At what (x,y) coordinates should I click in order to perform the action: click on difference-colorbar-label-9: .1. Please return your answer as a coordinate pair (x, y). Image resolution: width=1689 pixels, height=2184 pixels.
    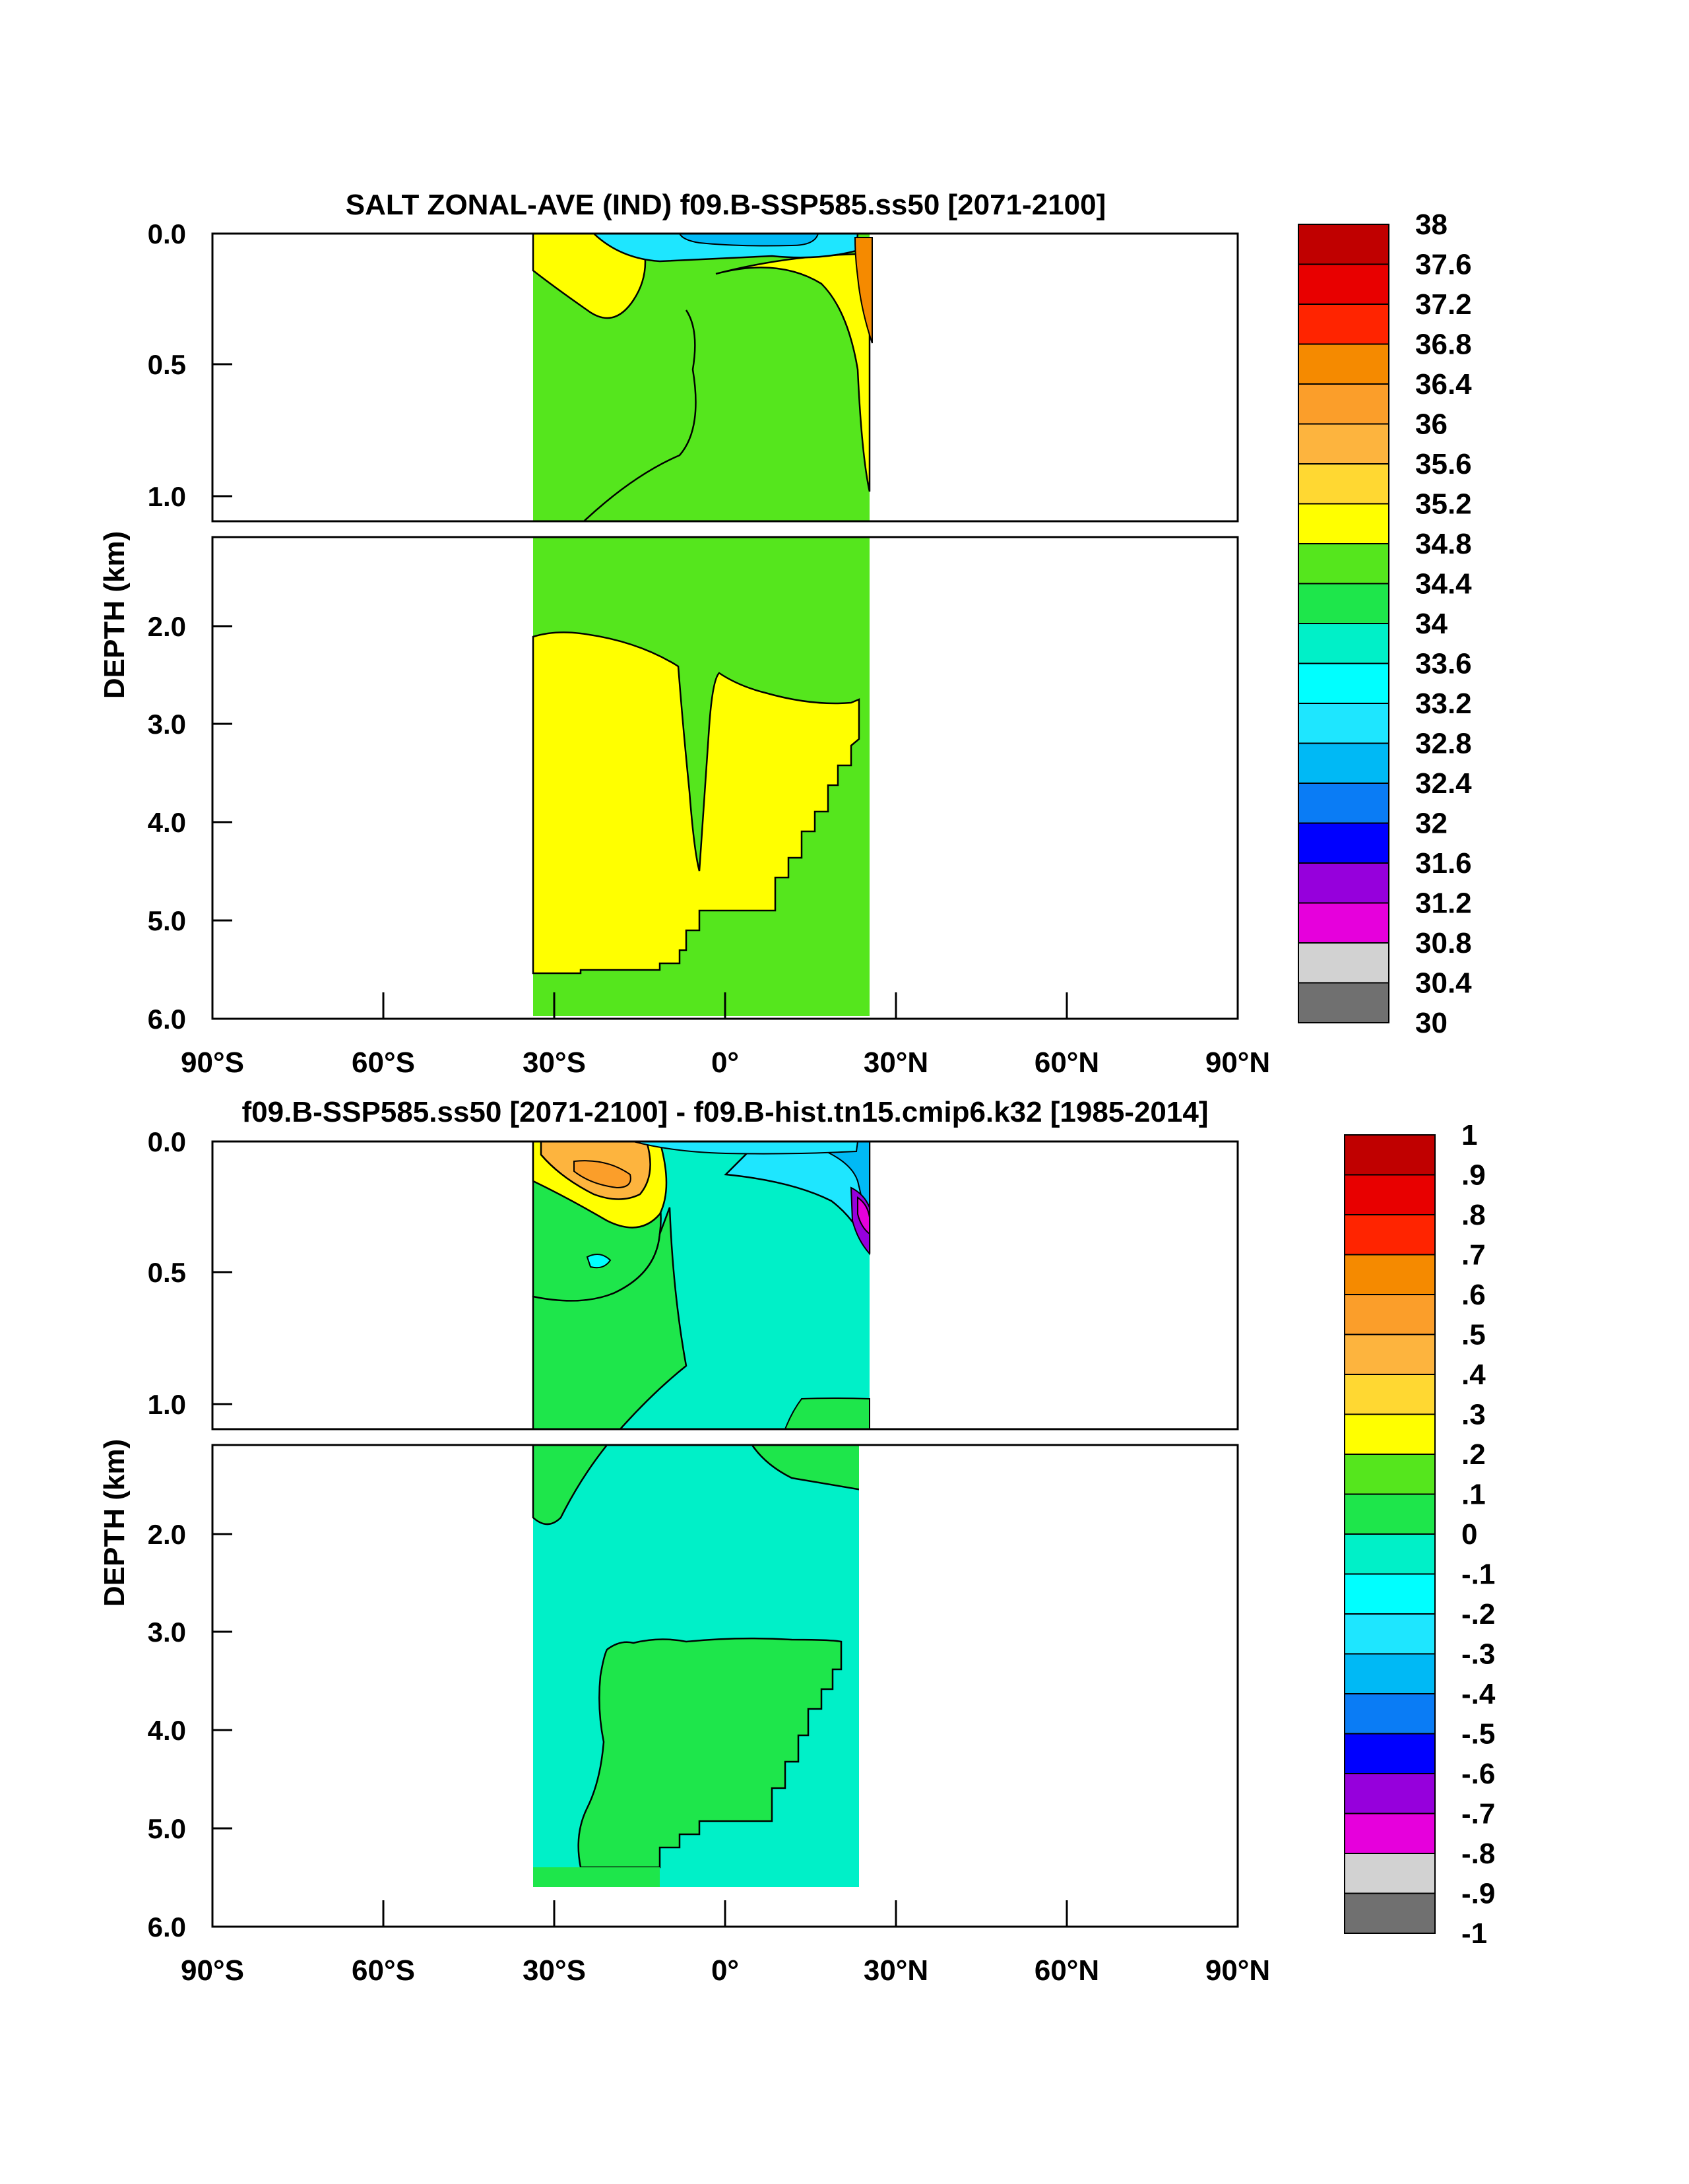
    Looking at the image, I should click on (1473, 1495).